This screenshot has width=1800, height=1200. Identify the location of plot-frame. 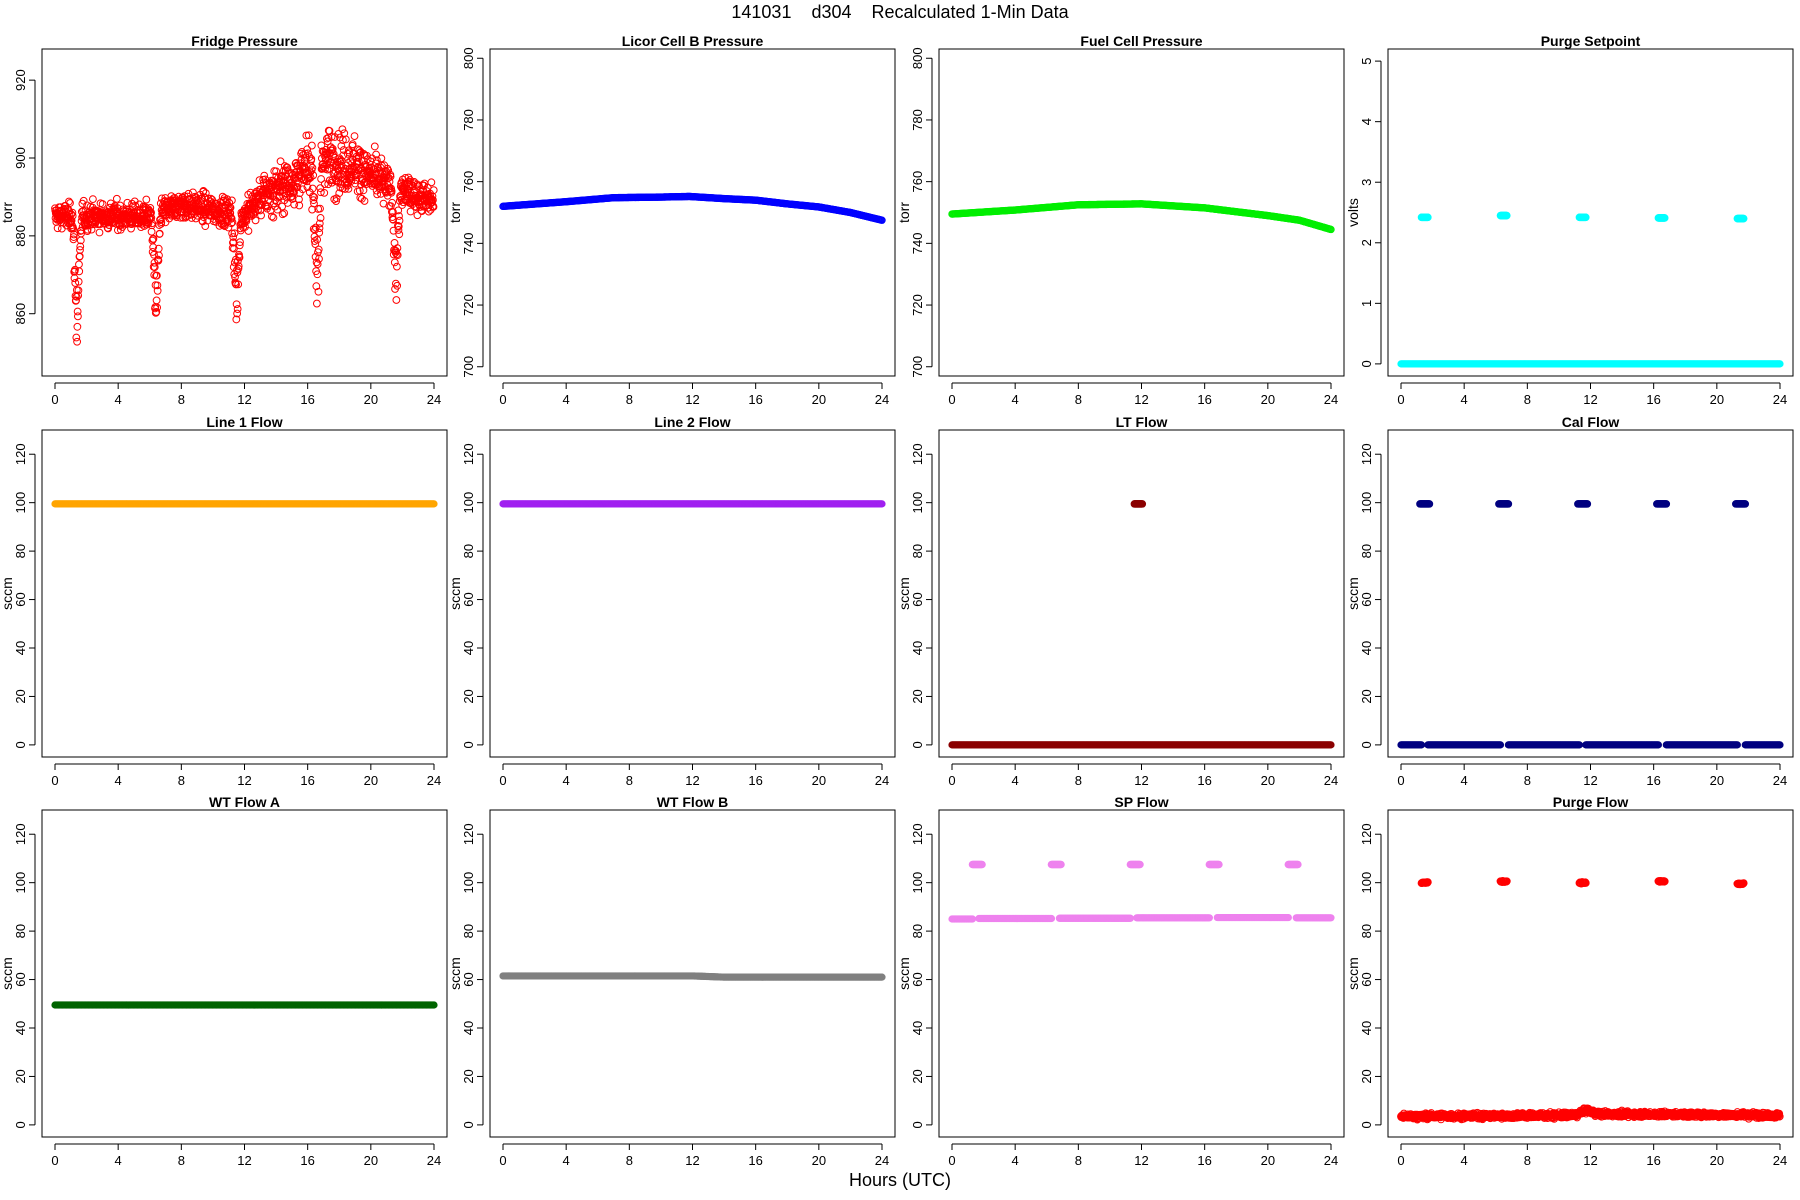
(1590, 212).